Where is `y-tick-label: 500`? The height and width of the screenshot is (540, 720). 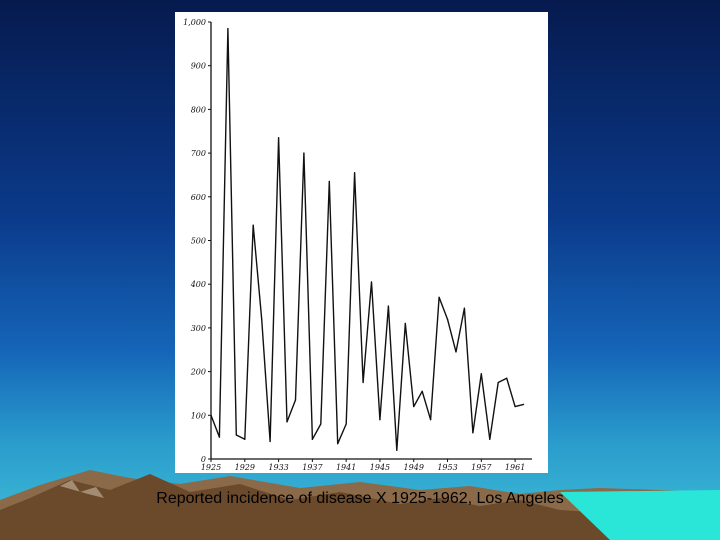 y-tick-label: 500 is located at coordinates (198, 241).